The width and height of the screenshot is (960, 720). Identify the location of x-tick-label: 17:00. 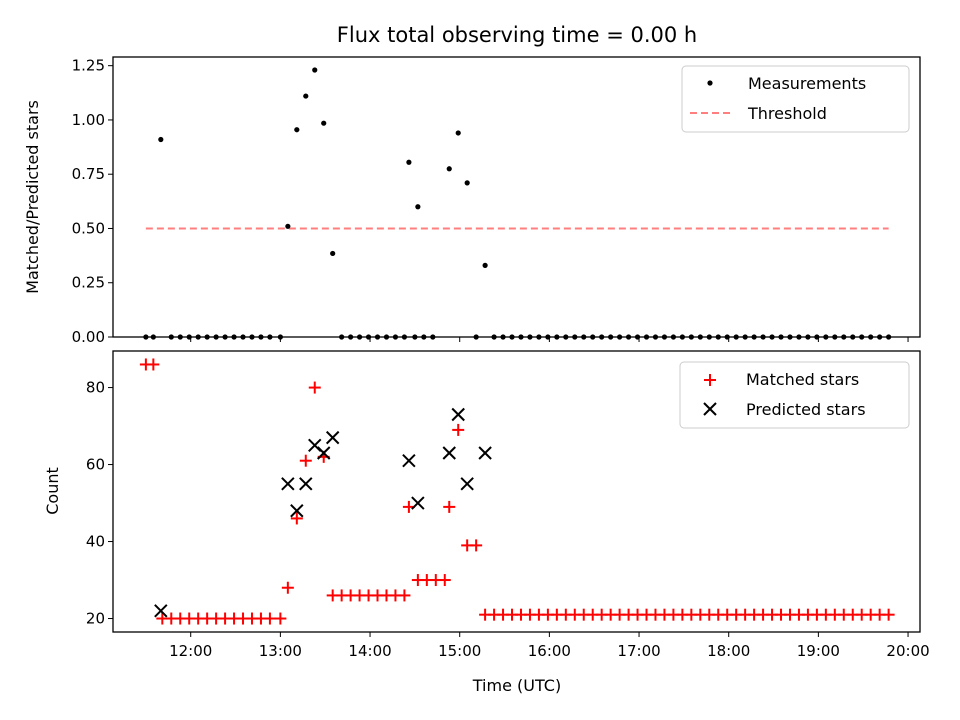
(638, 651).